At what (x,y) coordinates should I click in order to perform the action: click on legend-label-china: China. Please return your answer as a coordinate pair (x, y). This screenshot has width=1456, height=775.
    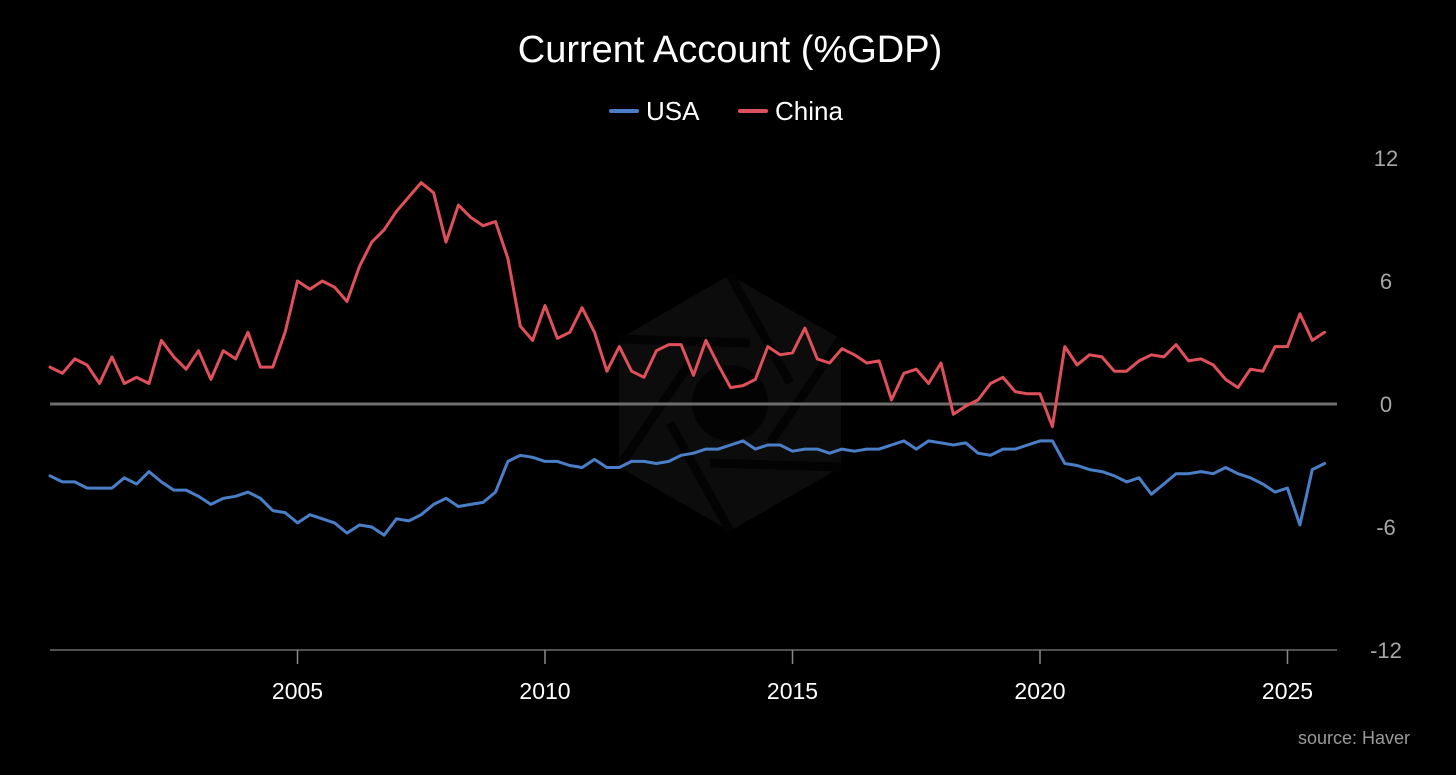
    Looking at the image, I should click on (809, 111).